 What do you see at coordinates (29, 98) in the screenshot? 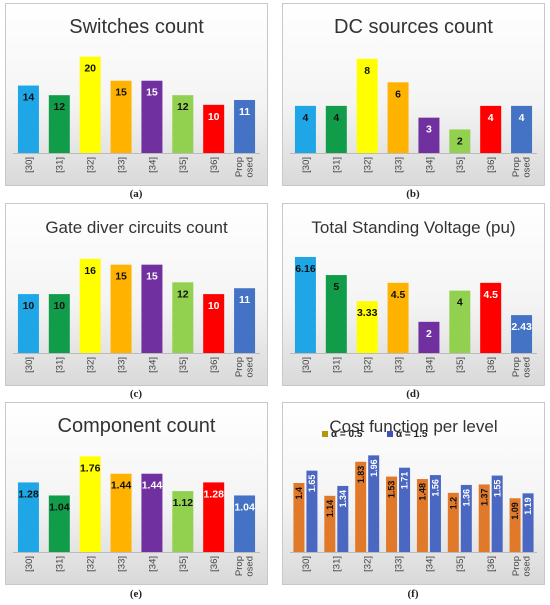
I see `bar-value-label-0: 14` at bounding box center [29, 98].